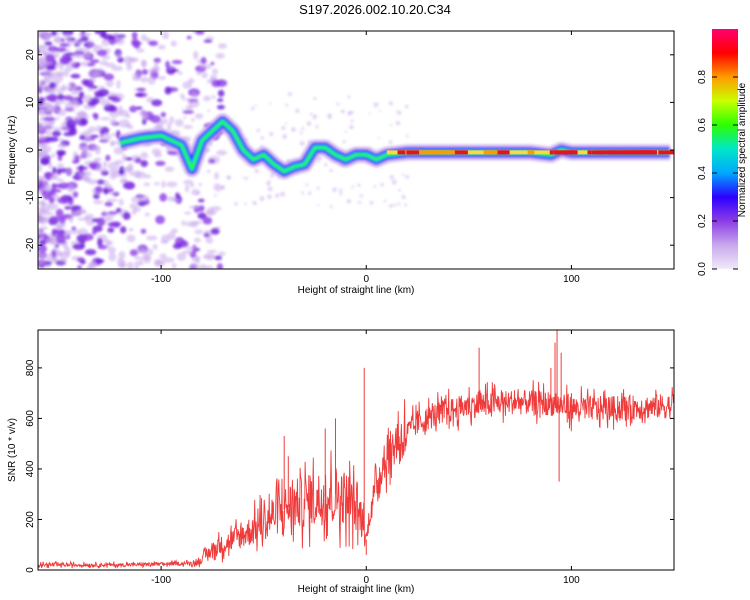  Describe the element at coordinates (356, 589) in the screenshot. I see `snr-x-label: Height of straight line (km)` at that location.